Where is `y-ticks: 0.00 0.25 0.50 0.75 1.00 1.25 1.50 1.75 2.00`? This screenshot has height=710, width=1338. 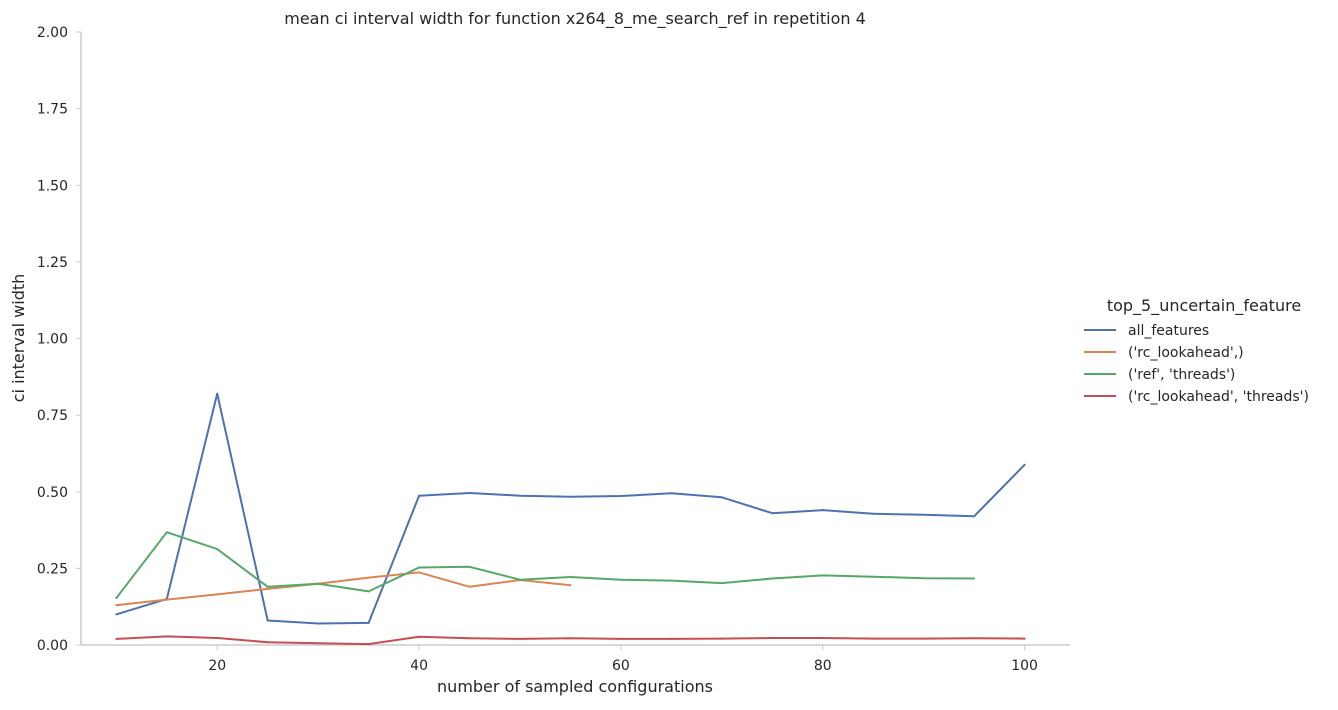 y-ticks: 0.00 0.25 0.50 0.75 1.00 1.25 1.50 1.75 2.00 is located at coordinates (59, 339).